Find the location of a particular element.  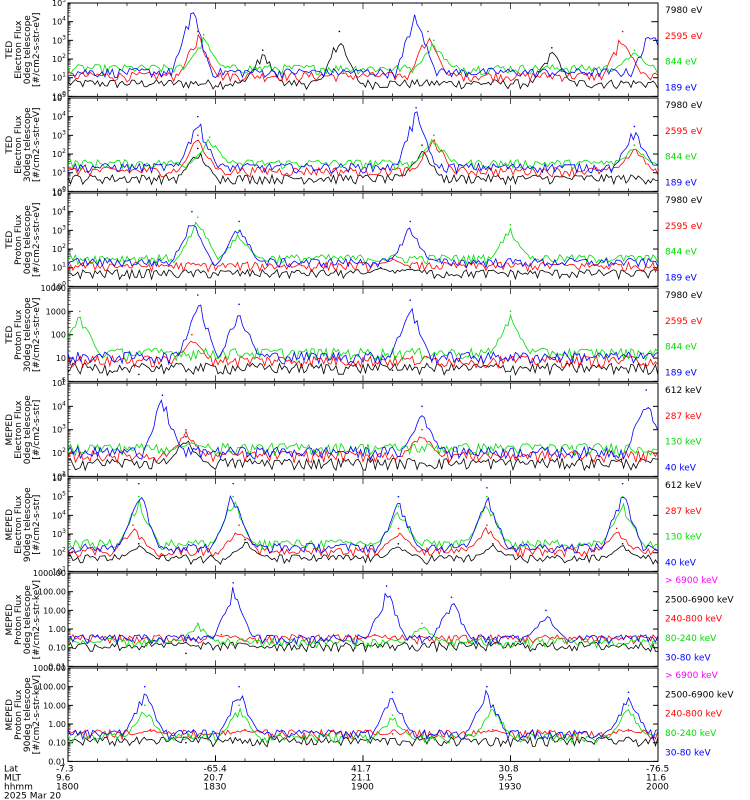

legend-entry: 287 keV is located at coordinates (683, 512).